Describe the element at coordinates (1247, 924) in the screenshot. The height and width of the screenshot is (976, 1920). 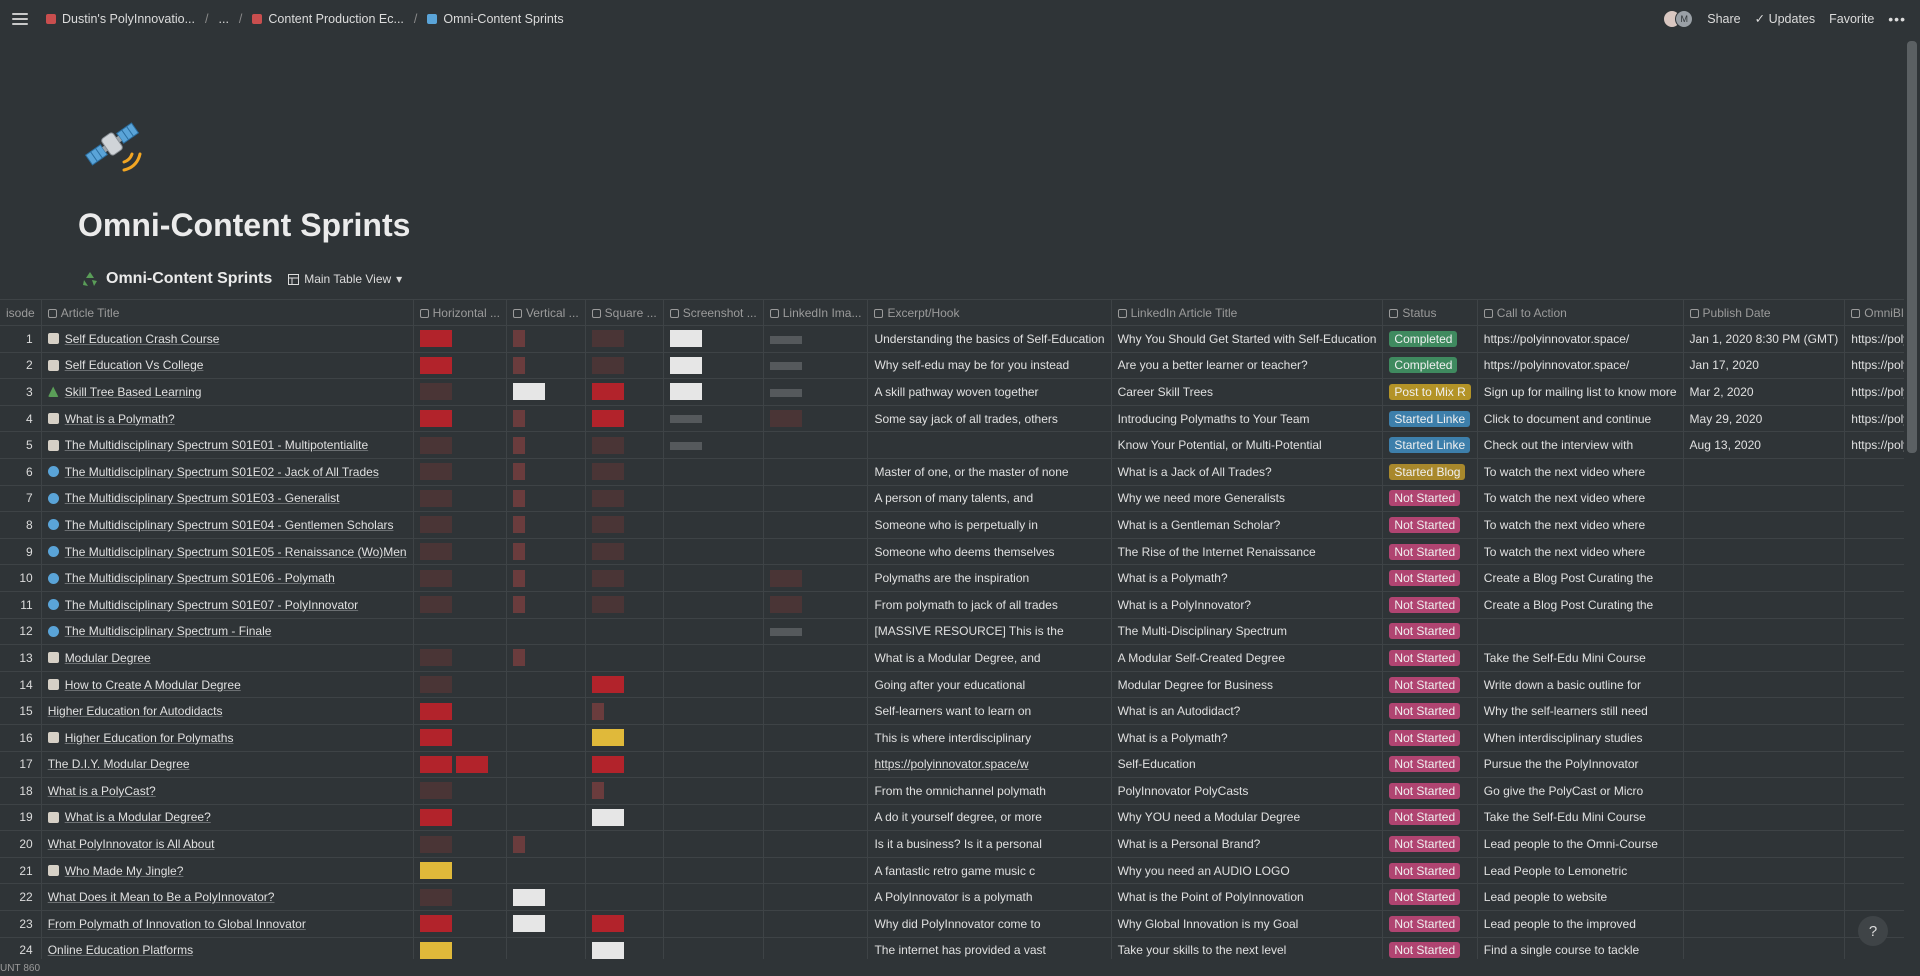
I see `linkedin-title-cell: Why Global Innovation is my Goal` at that location.